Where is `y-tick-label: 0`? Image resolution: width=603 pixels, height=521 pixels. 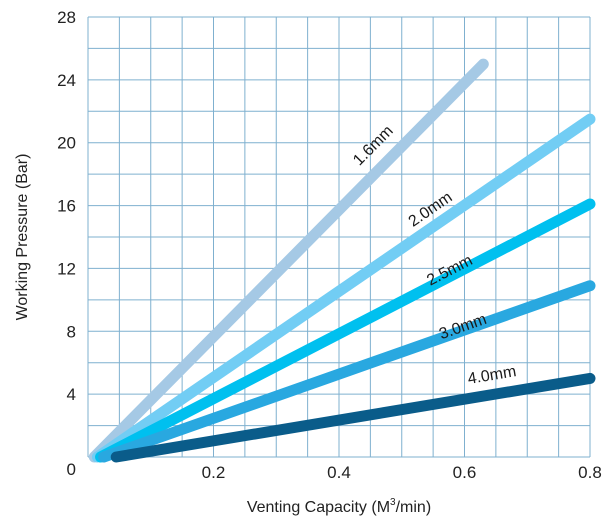
y-tick-label: 0 is located at coordinates (71, 469).